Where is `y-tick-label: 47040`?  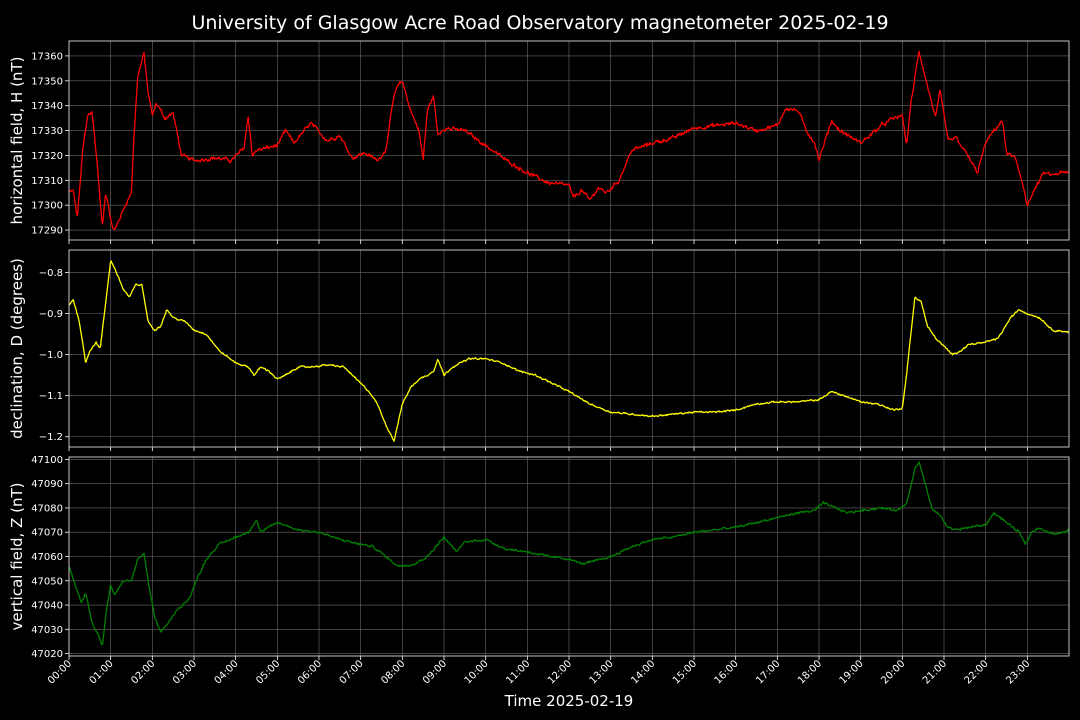
y-tick-label: 47040 is located at coordinates (47, 606).